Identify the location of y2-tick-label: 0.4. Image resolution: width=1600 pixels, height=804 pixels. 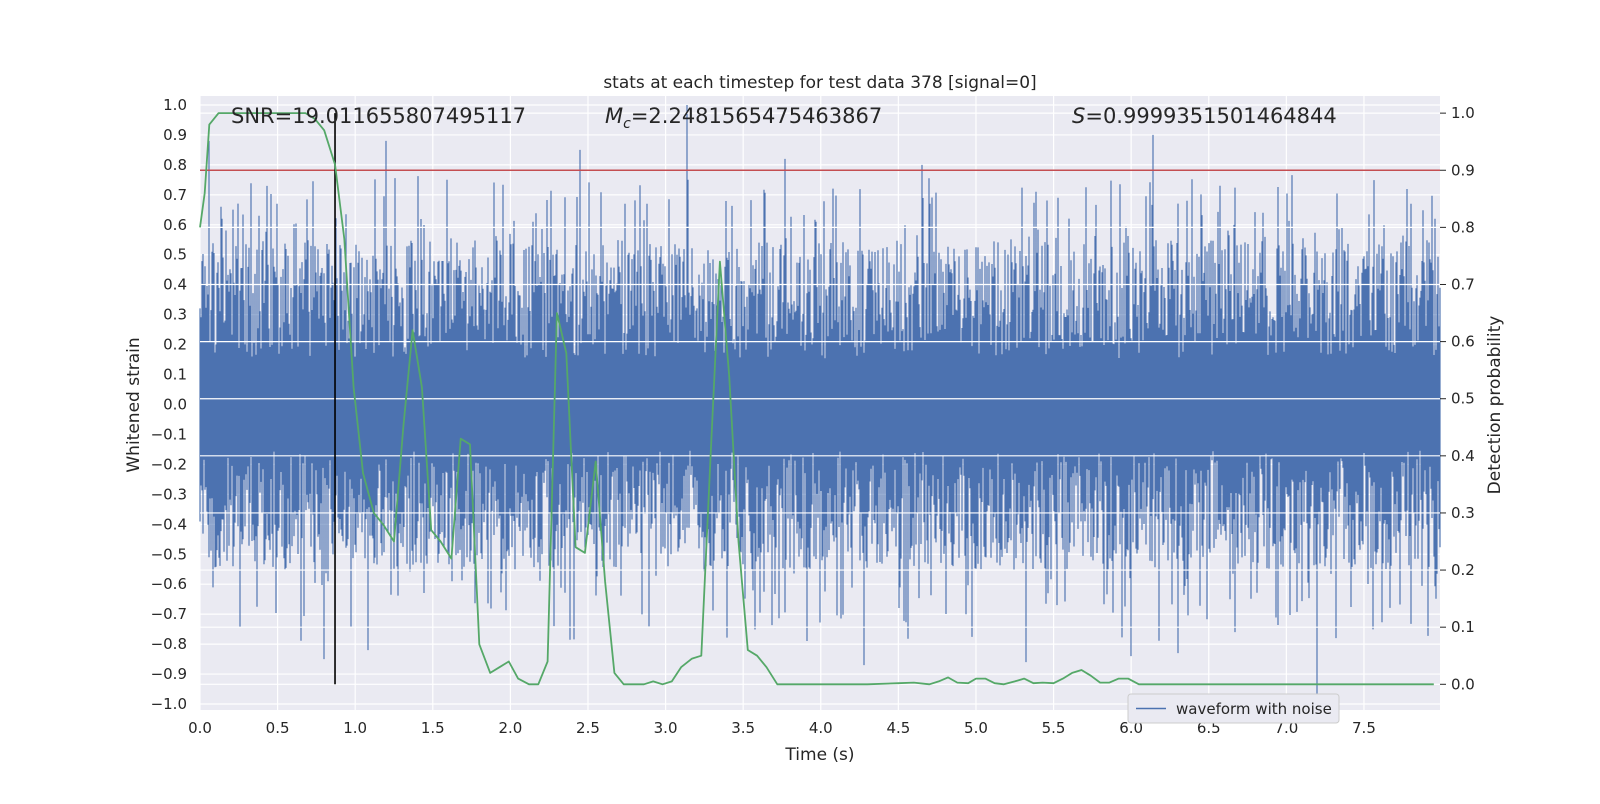
(1463, 456).